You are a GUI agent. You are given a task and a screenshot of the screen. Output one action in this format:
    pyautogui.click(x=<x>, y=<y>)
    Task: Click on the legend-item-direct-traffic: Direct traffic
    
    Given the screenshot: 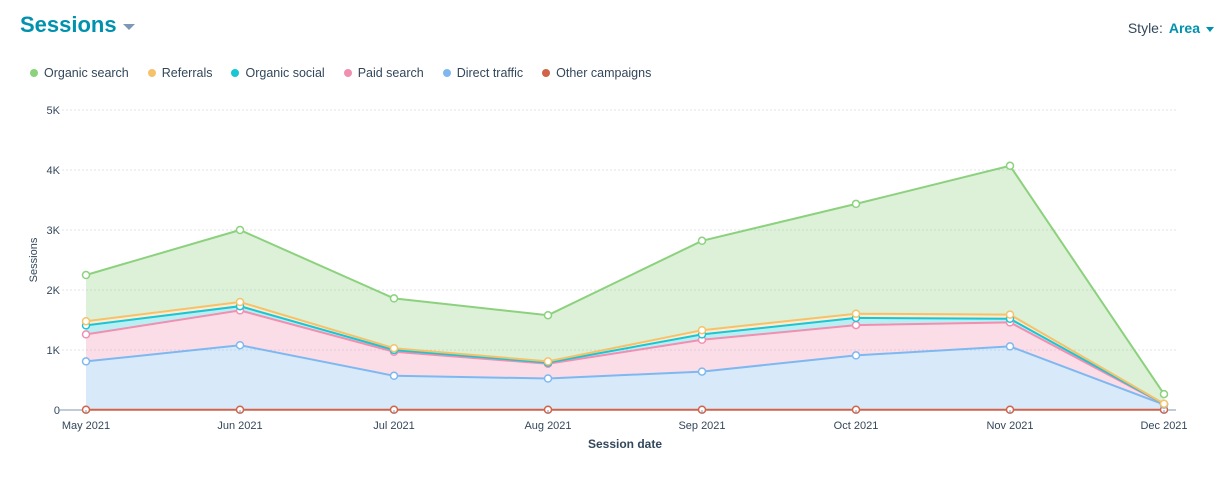 What is the action you would take?
    pyautogui.click(x=483, y=73)
    